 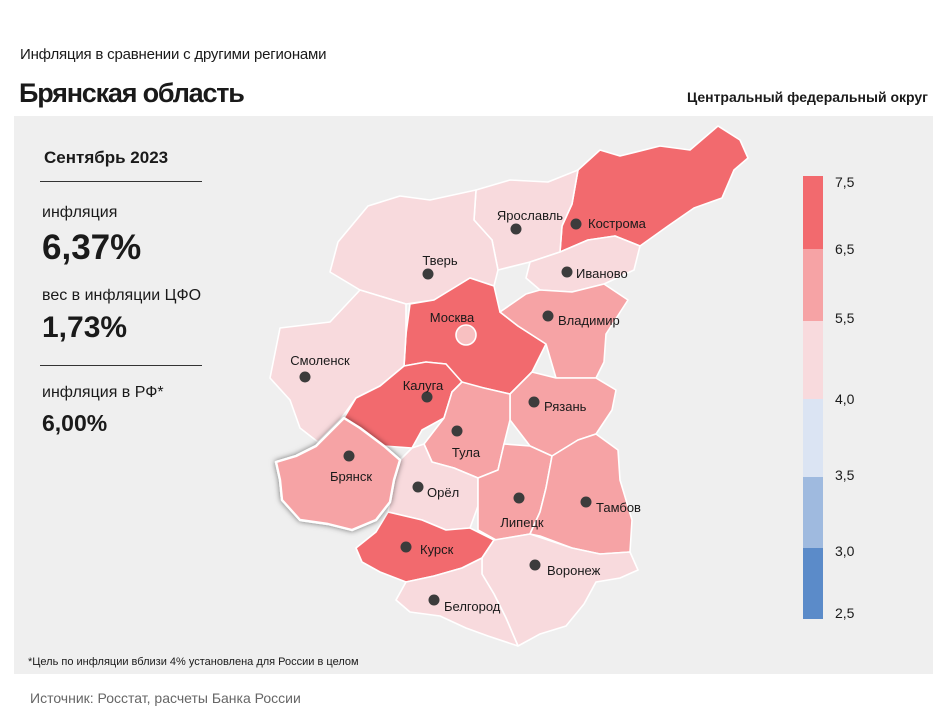 What do you see at coordinates (351, 476) in the screenshot?
I see `city-label: Брянск` at bounding box center [351, 476].